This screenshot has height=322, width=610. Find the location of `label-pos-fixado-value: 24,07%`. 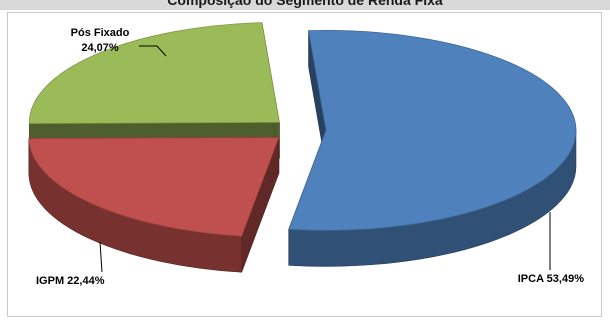

label-pos-fixado-value: 24,07% is located at coordinates (100, 48).